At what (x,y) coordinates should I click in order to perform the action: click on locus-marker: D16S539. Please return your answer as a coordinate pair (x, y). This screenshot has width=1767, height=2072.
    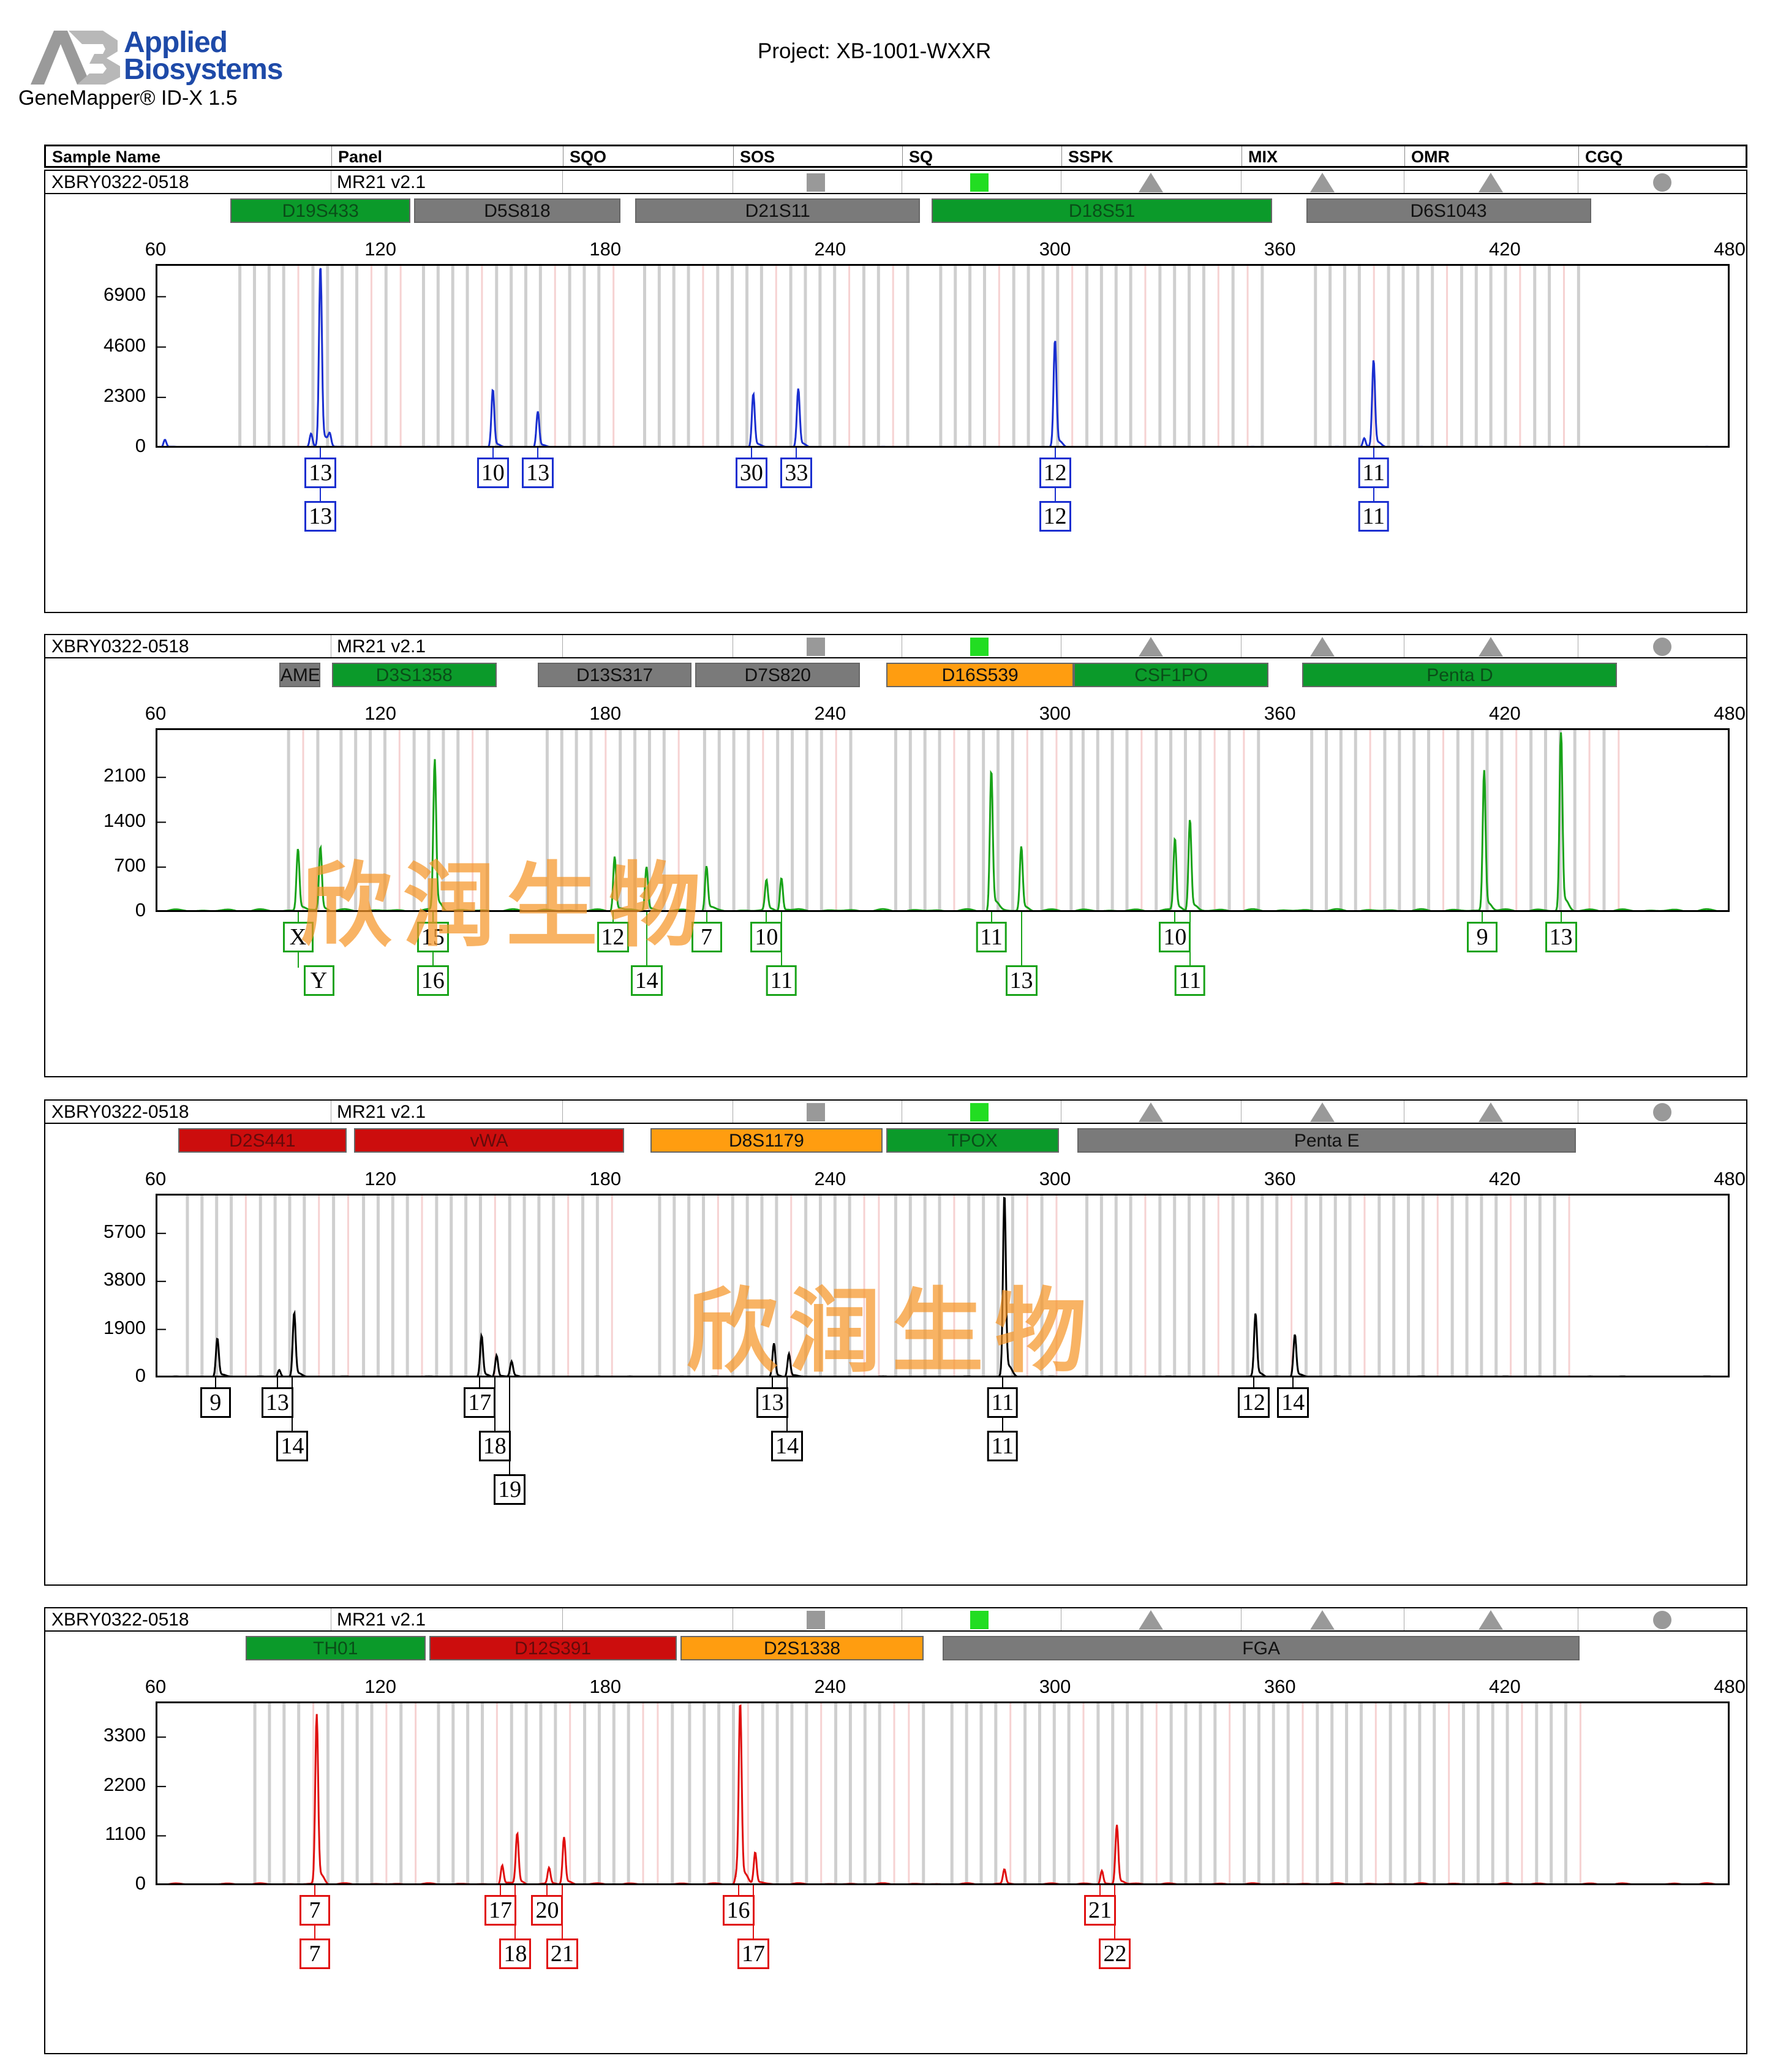
    Looking at the image, I should click on (980, 675).